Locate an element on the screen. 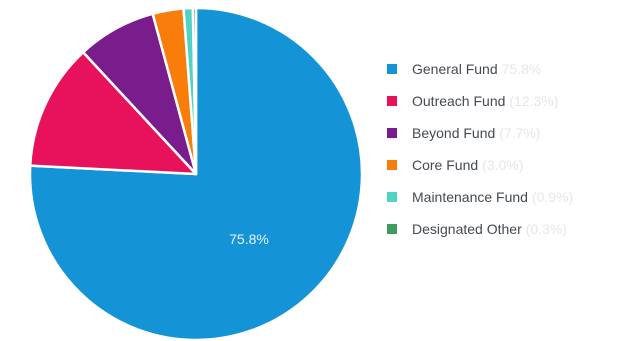 The height and width of the screenshot is (341, 637). slice-label-general-fund: 75.8% is located at coordinates (249, 239).